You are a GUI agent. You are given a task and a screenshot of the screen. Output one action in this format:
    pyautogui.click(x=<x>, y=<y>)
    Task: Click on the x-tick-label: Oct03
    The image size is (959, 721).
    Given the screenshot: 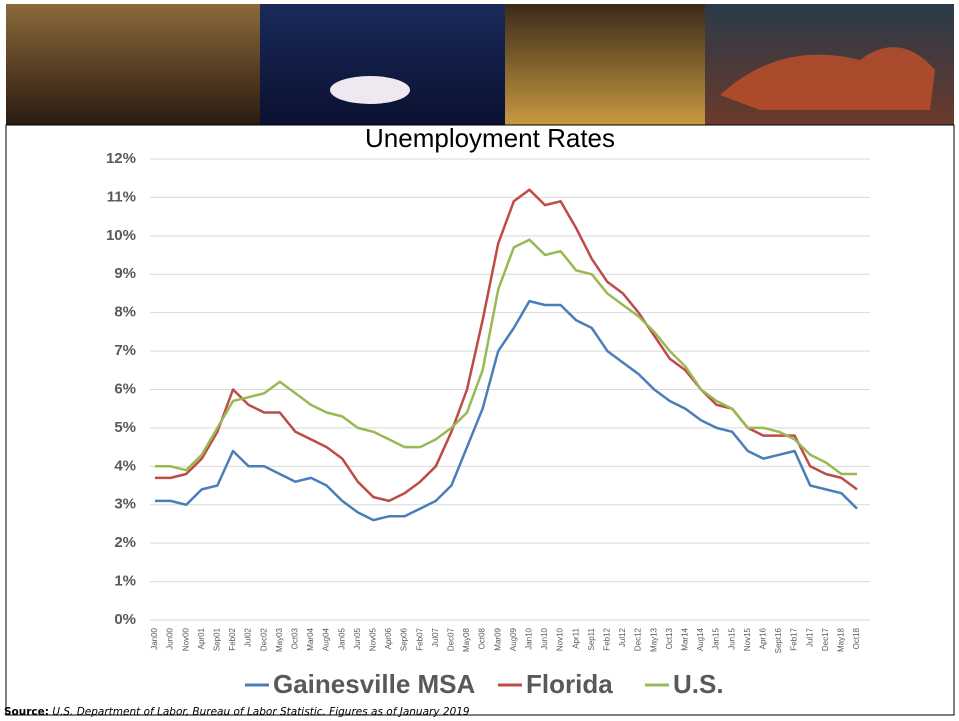 What is the action you would take?
    pyautogui.click(x=295, y=638)
    